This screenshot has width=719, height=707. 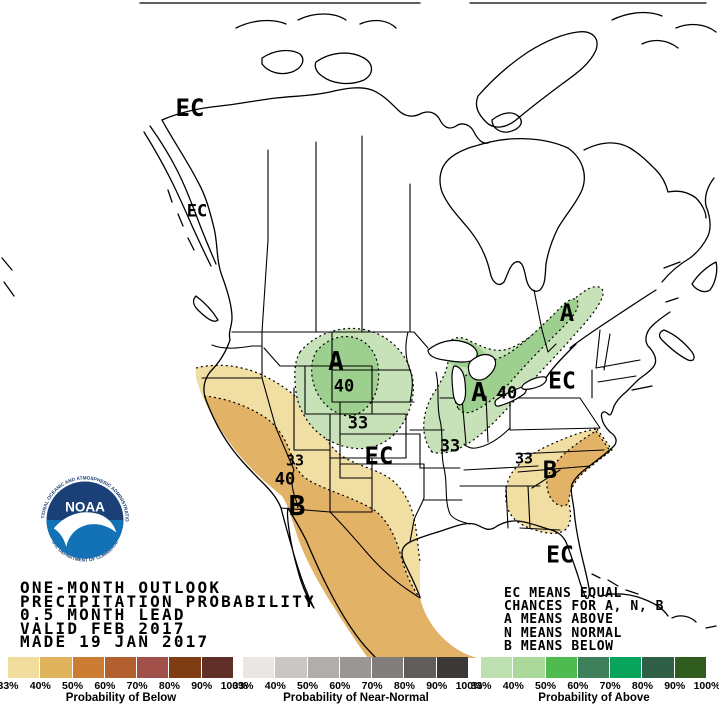 What do you see at coordinates (103, 628) in the screenshot?
I see `title-line-3: VALID FEB 2017` at bounding box center [103, 628].